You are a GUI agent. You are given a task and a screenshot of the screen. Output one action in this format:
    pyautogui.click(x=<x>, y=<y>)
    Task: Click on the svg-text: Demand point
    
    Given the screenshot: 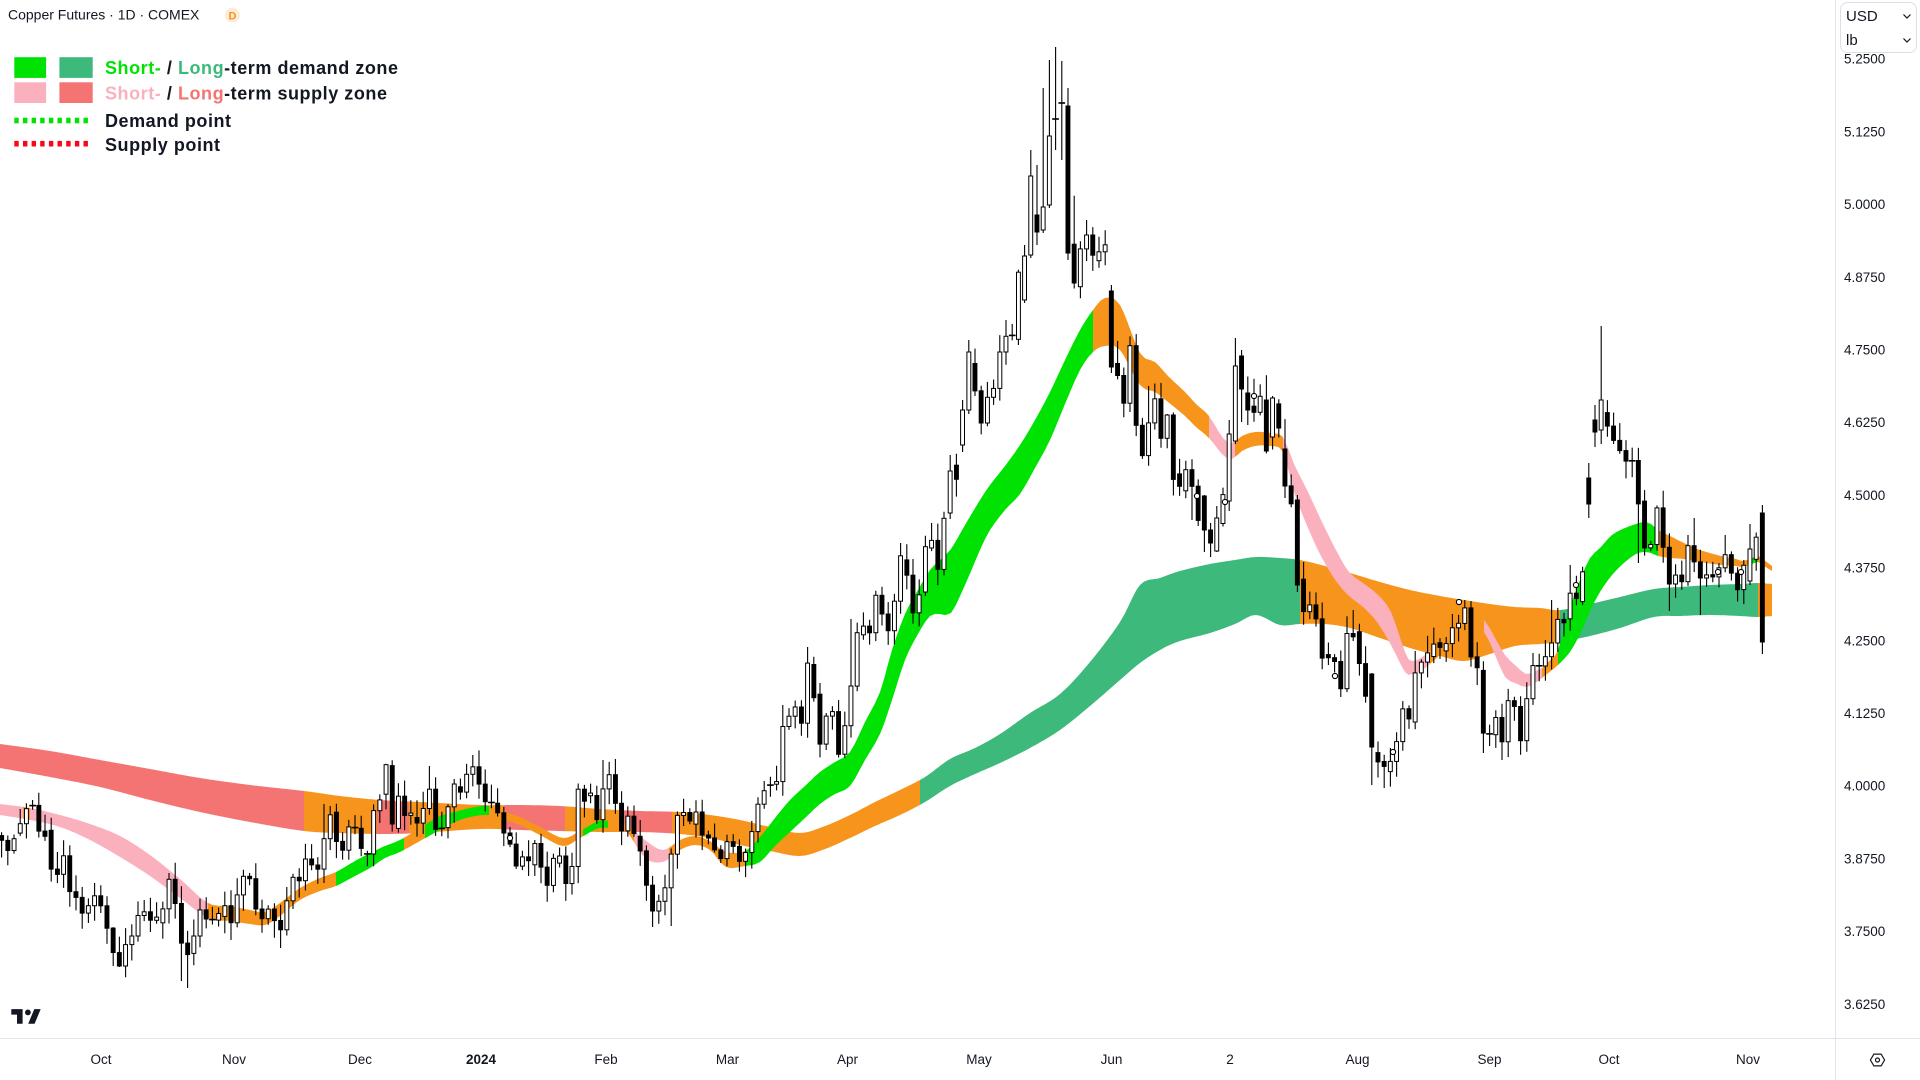 What is the action you would take?
    pyautogui.click(x=168, y=121)
    